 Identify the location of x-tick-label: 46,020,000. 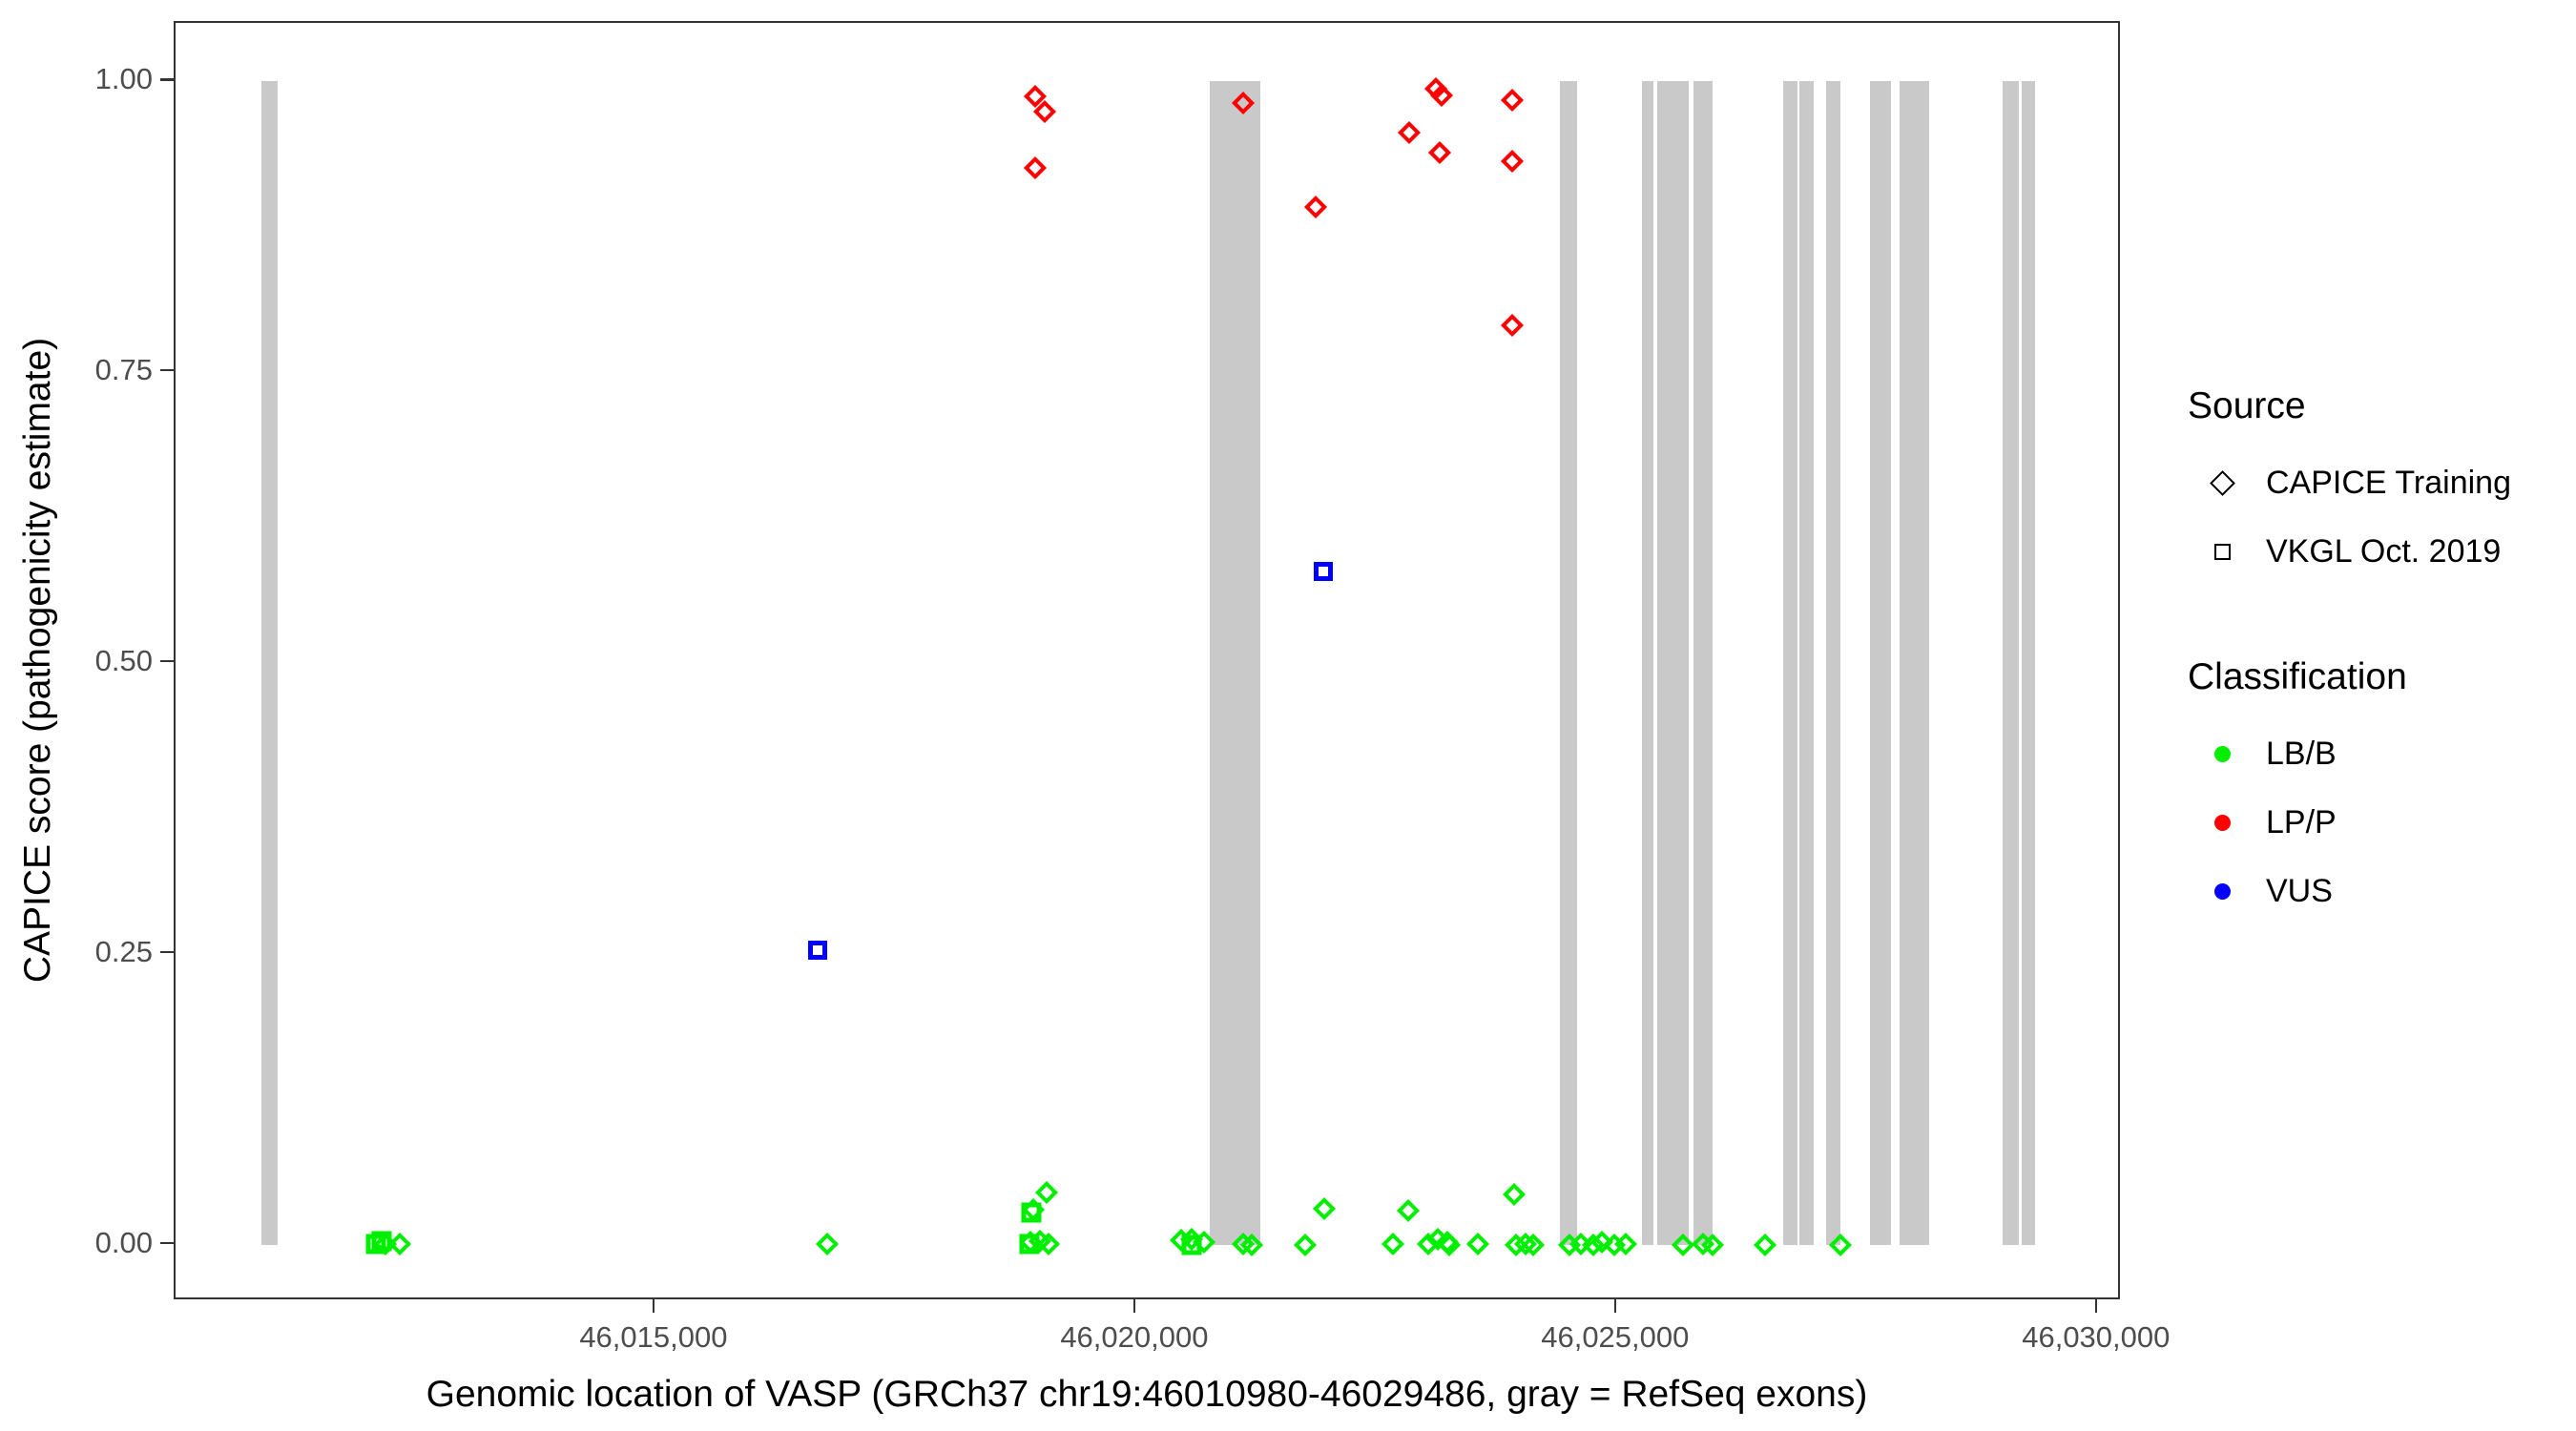
(1134, 1337).